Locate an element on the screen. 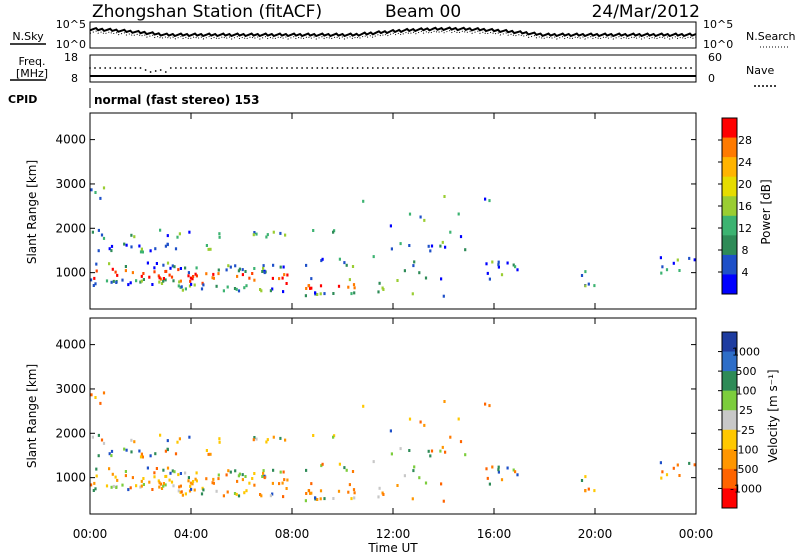  power-ytick-label: 1000 is located at coordinates (70, 273).